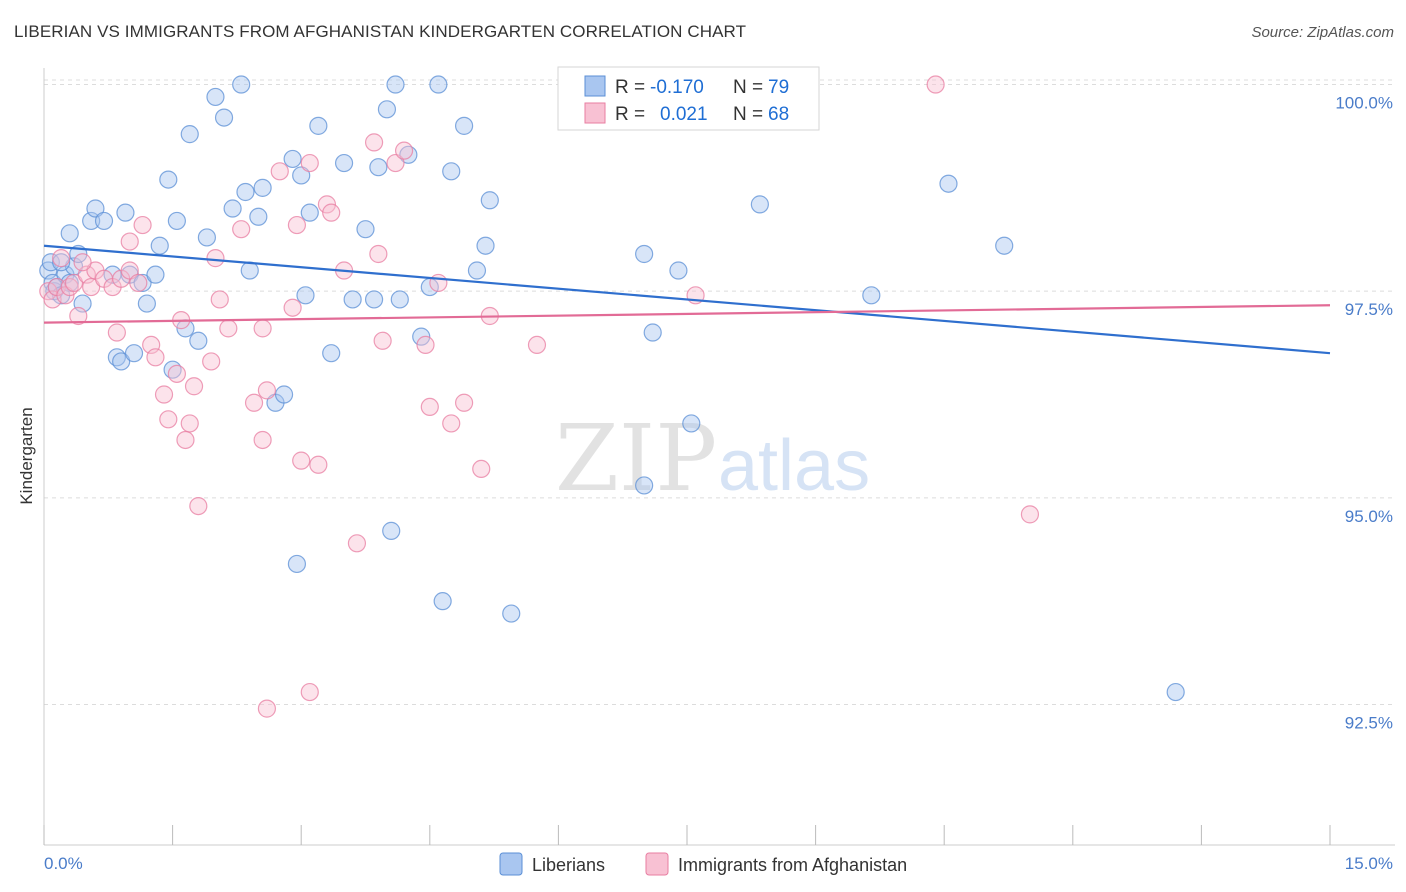 This screenshot has width=1406, height=892. I want to click on trend-lines, so click(687, 299).